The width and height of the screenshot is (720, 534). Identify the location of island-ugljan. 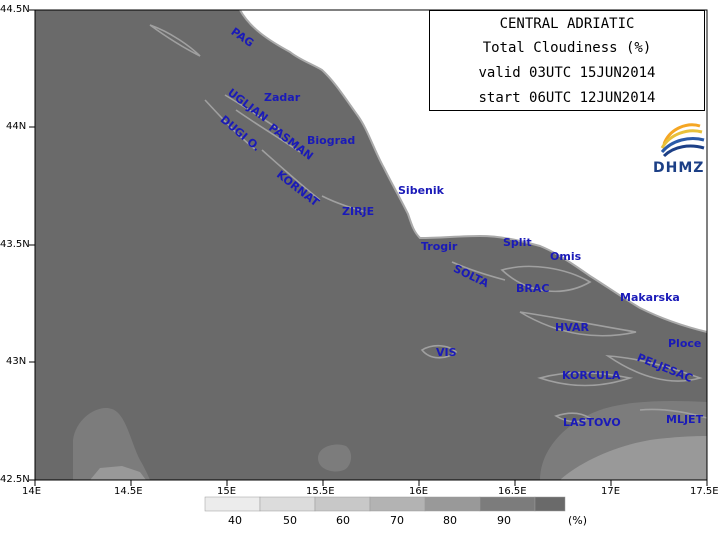
(252, 112).